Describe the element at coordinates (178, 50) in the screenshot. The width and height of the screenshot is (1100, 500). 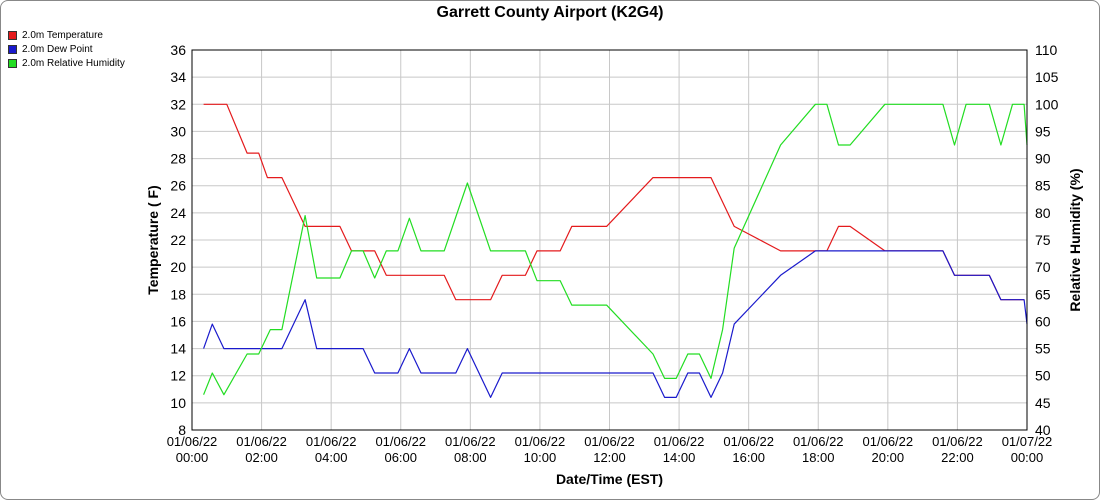
I see `y-tick-label: 36` at that location.